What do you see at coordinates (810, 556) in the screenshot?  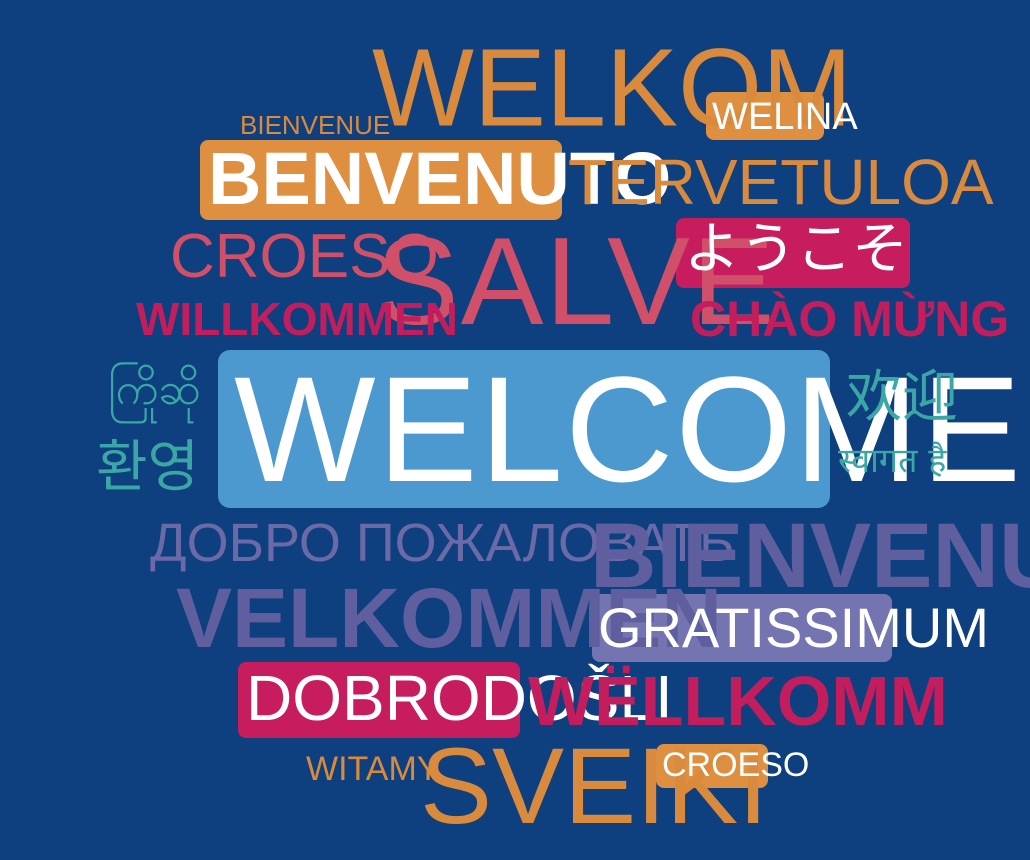 I see `word-bienvenue-large: BIENVENUE` at bounding box center [810, 556].